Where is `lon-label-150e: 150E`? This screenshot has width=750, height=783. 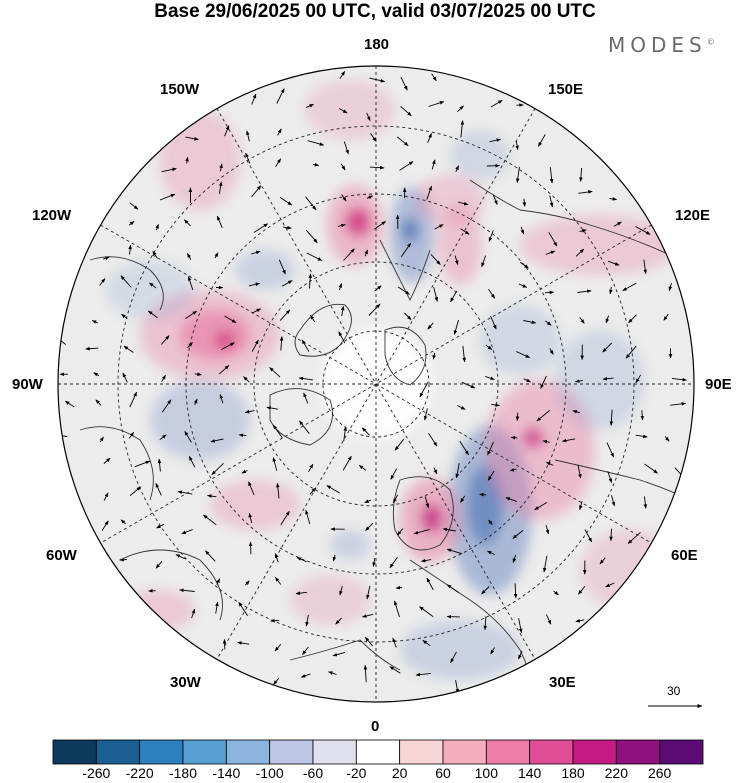 lon-label-150e: 150E is located at coordinates (566, 89).